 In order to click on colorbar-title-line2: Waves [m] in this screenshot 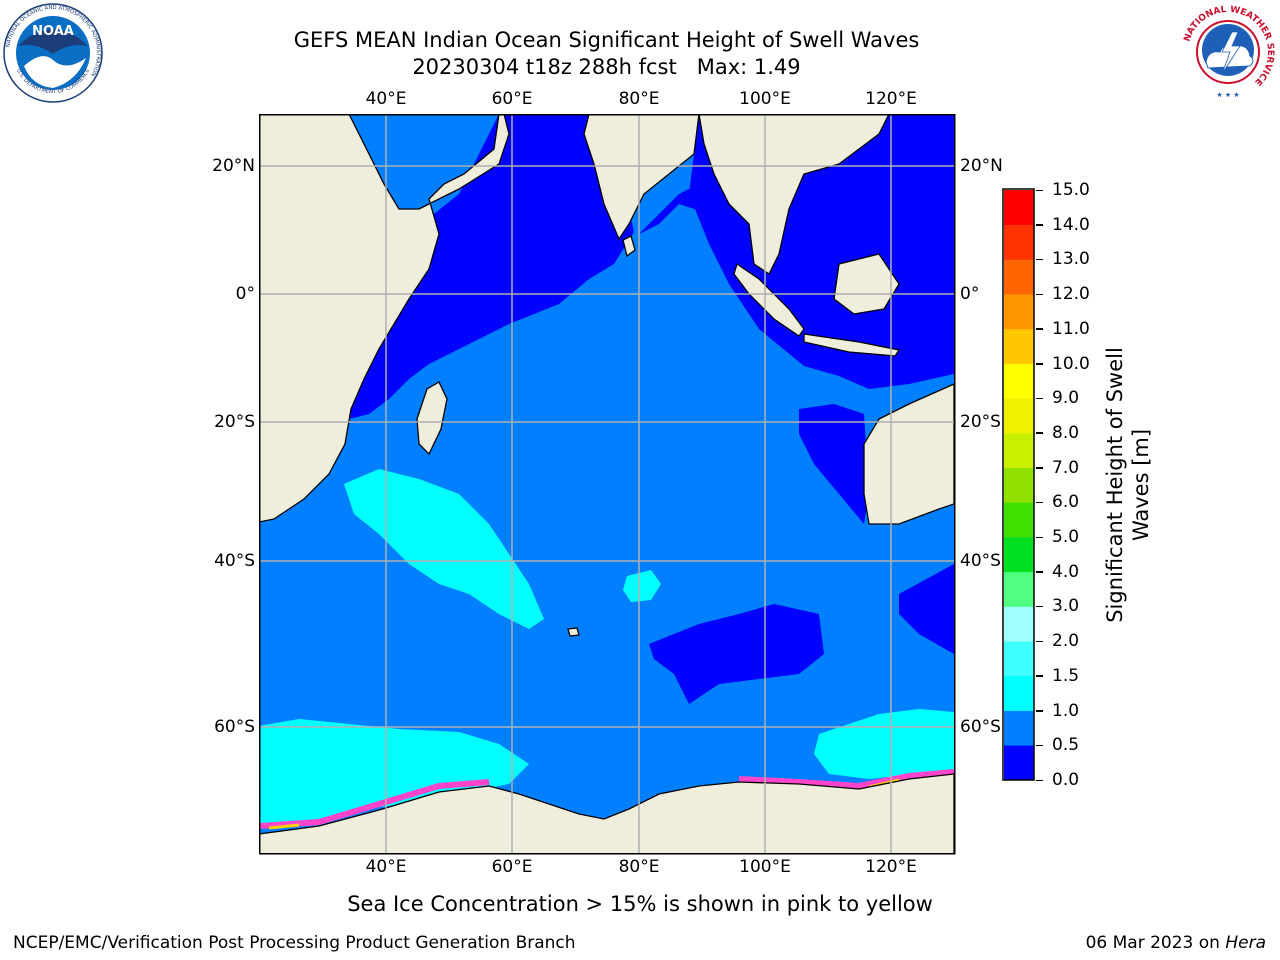, I will do `click(1141, 485)`.